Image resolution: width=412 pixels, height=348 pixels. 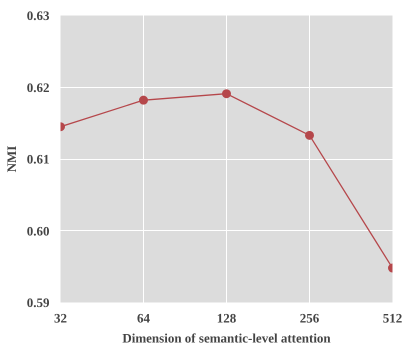 What do you see at coordinates (38, 230) in the screenshot?
I see `y-tick-label: 0.60` at bounding box center [38, 230].